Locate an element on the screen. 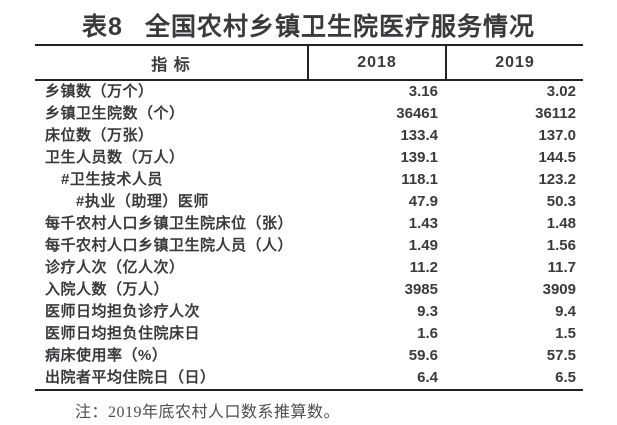 The height and width of the screenshot is (425, 617). table-title: 表8 全国农村乡镇卫生院医疗服务情况 is located at coordinates (308, 25).